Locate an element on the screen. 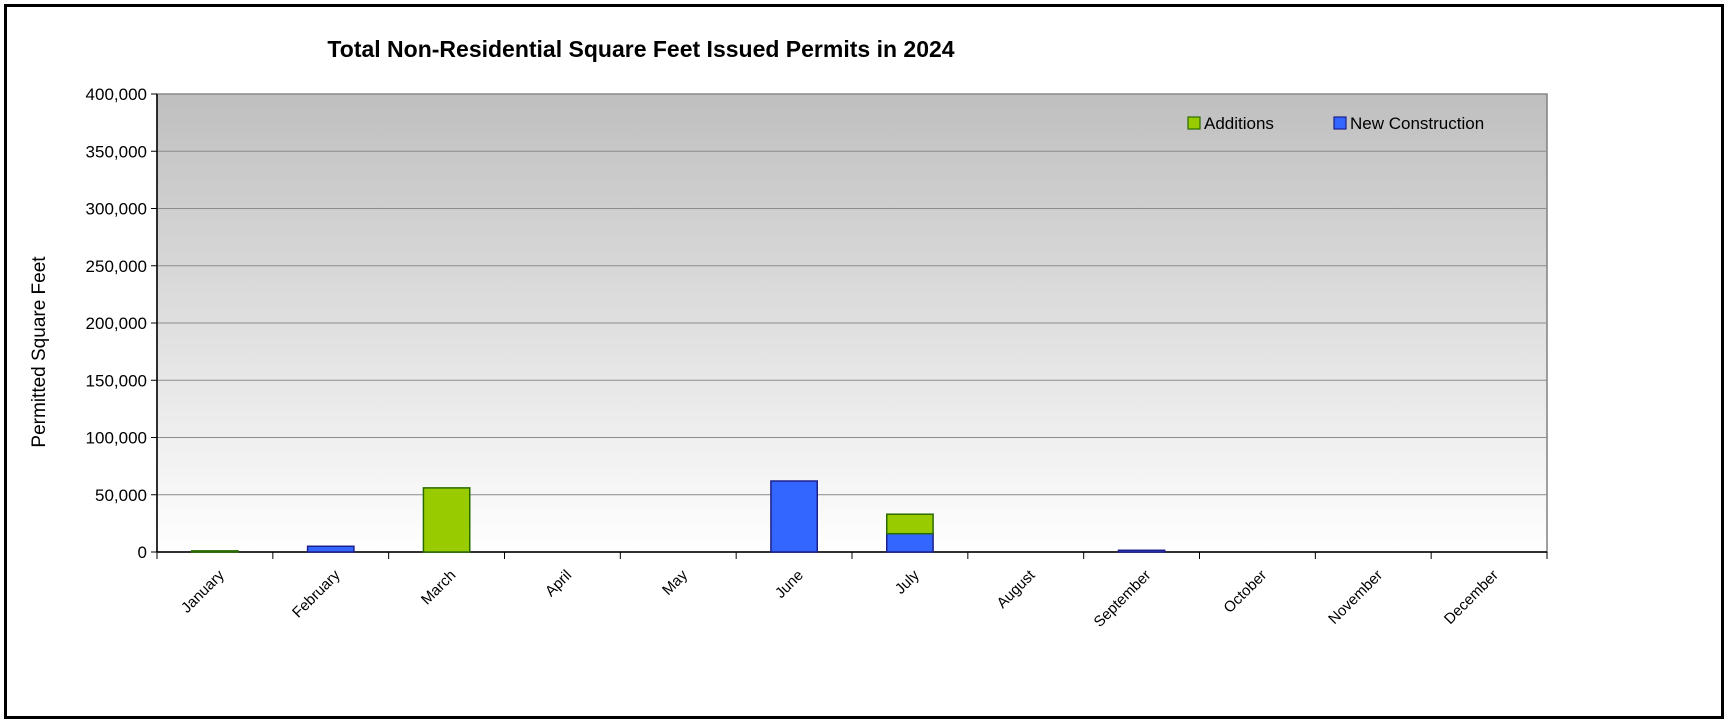 This screenshot has height=723, width=1728. x-tick-label: August is located at coordinates (1017, 589).